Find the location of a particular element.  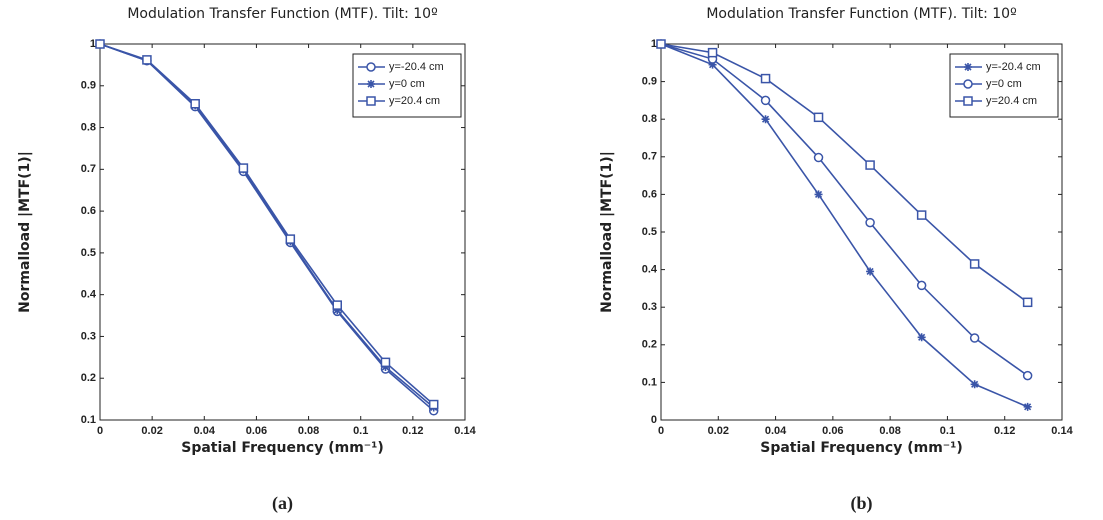

y-tick-label: 0 is located at coordinates (654, 420).